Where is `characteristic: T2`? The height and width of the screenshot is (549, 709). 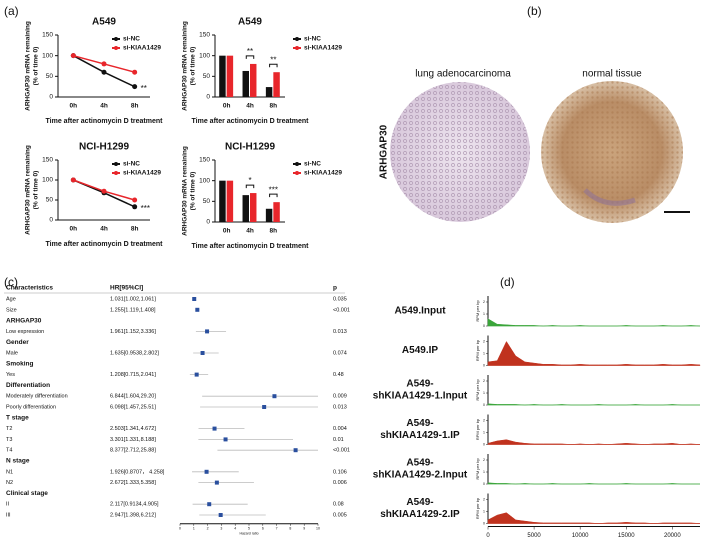
characteristic: T2 is located at coordinates (9, 429).